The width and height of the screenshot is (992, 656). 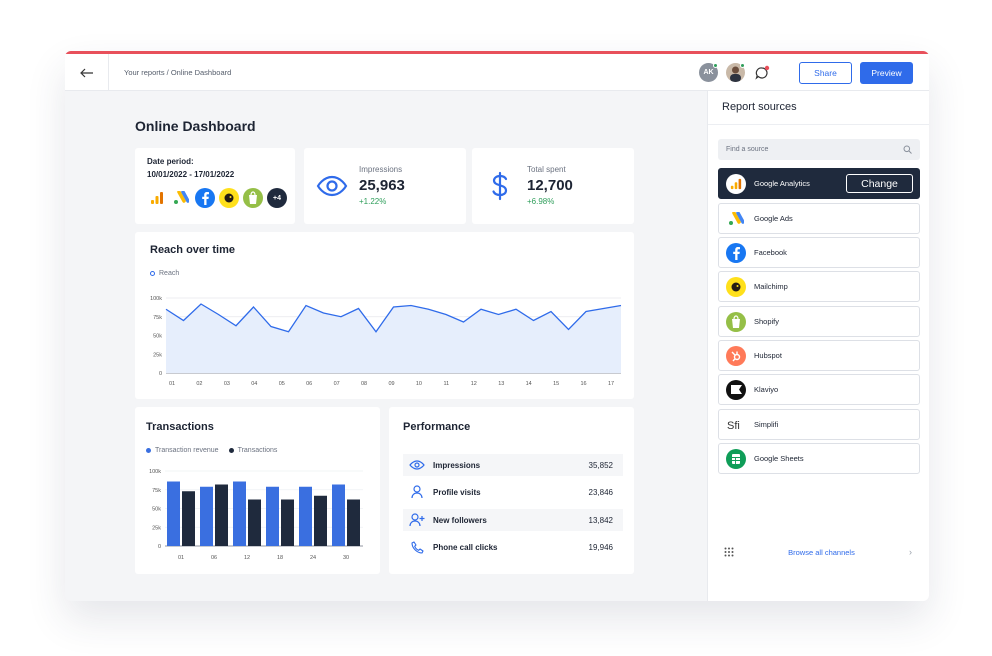 What do you see at coordinates (215, 186) in the screenshot?
I see `date-period-card: Date period: 10/01/2022 - 17/01/2022 +4` at bounding box center [215, 186].